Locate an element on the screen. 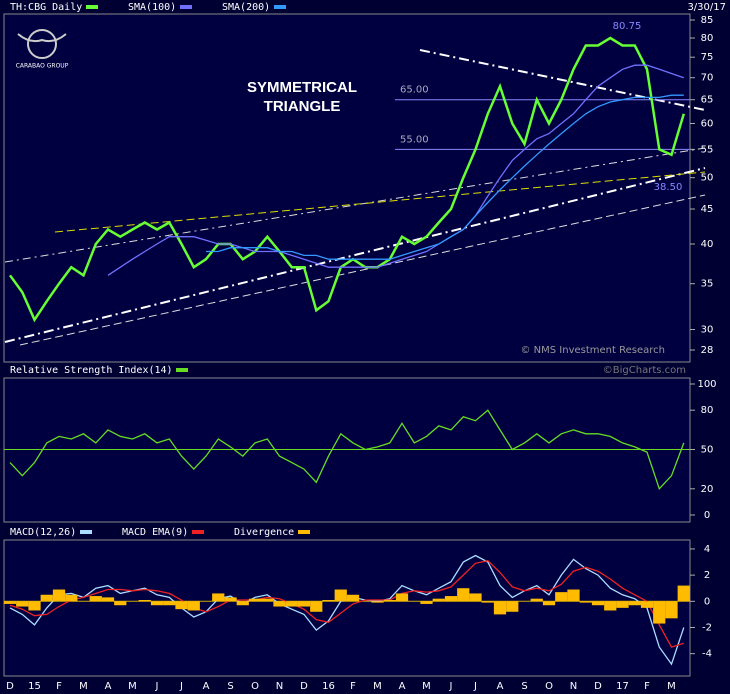 The image size is (730, 694). annotation-title: TRIANGLE is located at coordinates (302, 106).